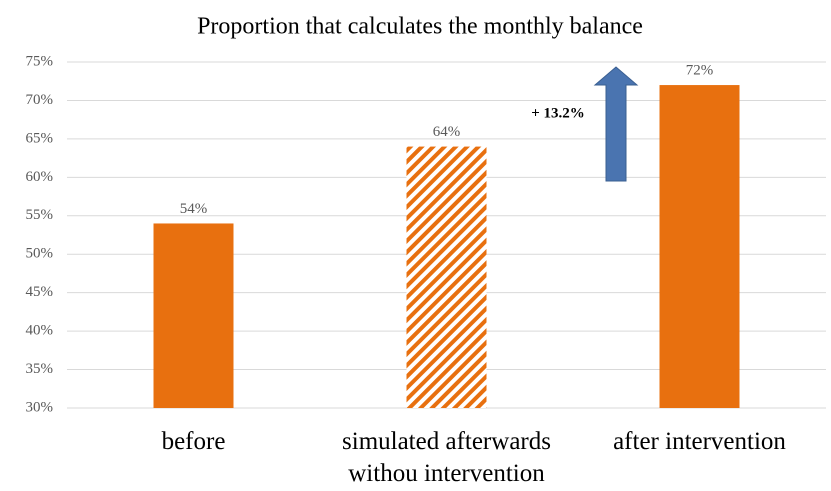 The image size is (831, 491). What do you see at coordinates (40, 407) in the screenshot?
I see `y-tick-label: 30%` at bounding box center [40, 407].